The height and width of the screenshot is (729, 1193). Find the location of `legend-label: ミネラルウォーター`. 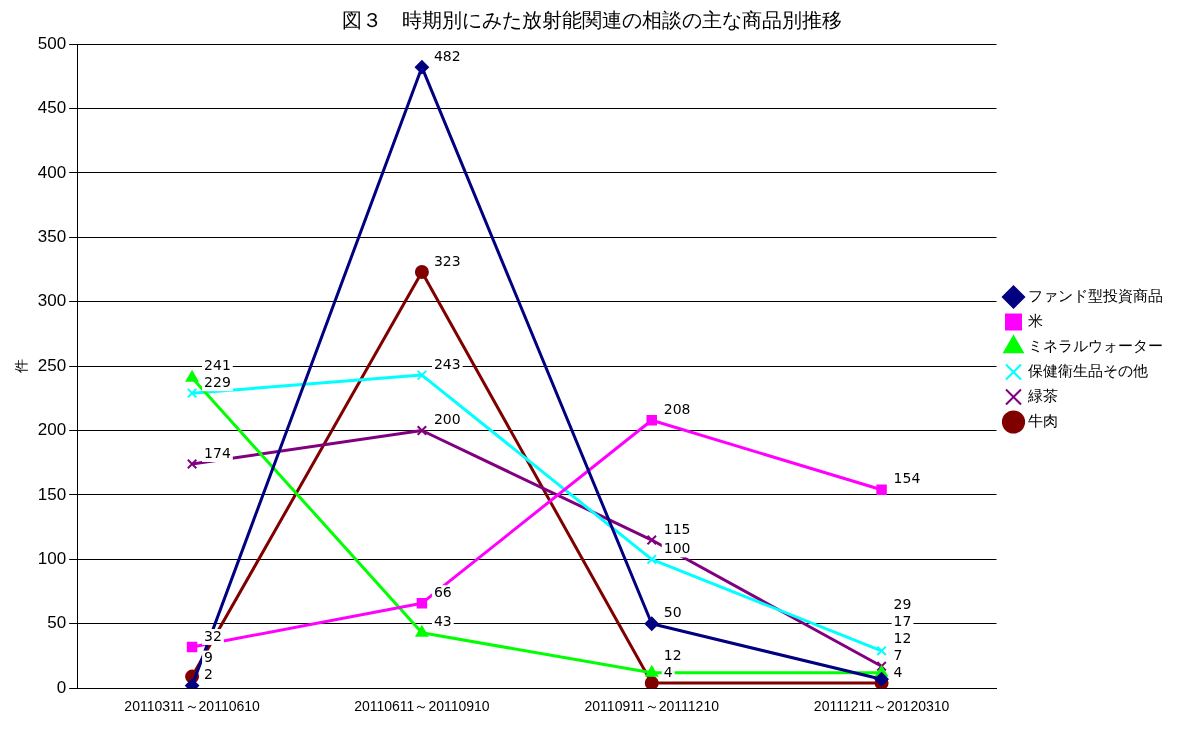

legend-label: ミネラルウォーター is located at coordinates (1095, 346).